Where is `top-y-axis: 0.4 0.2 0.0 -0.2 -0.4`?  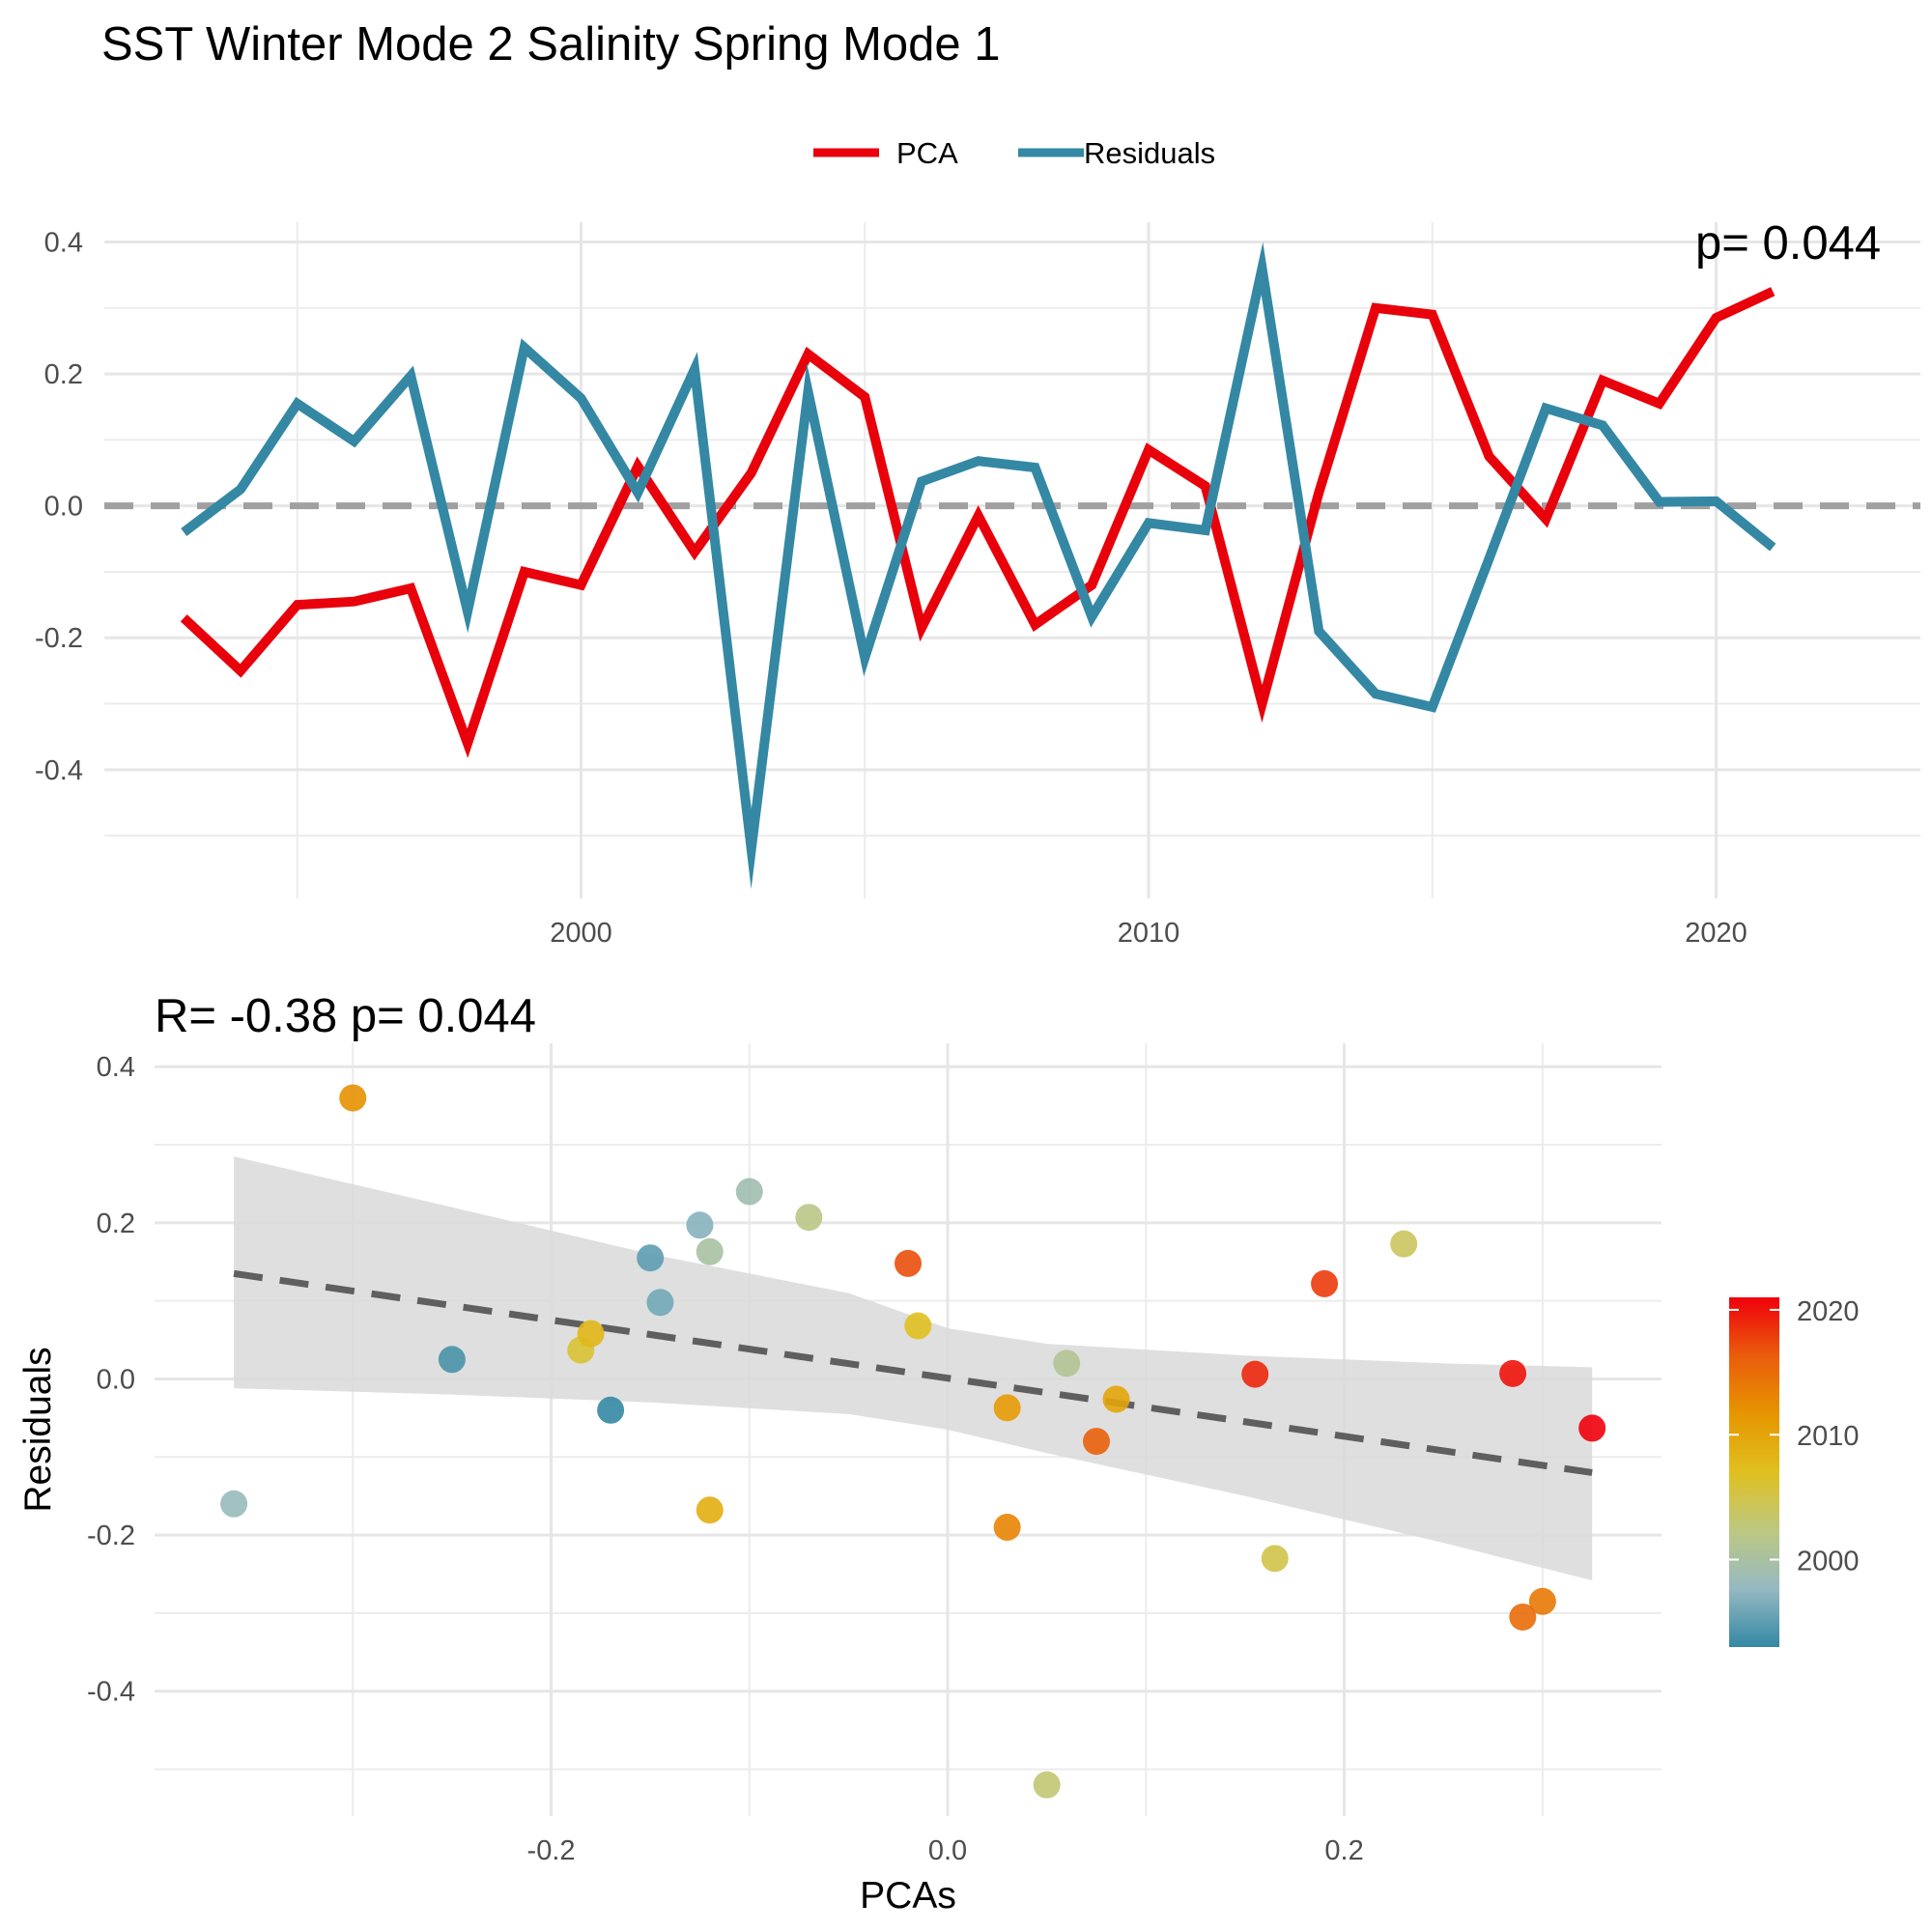
top-y-axis: 0.4 0.2 0.0 -0.2 -0.4 is located at coordinates (59, 506).